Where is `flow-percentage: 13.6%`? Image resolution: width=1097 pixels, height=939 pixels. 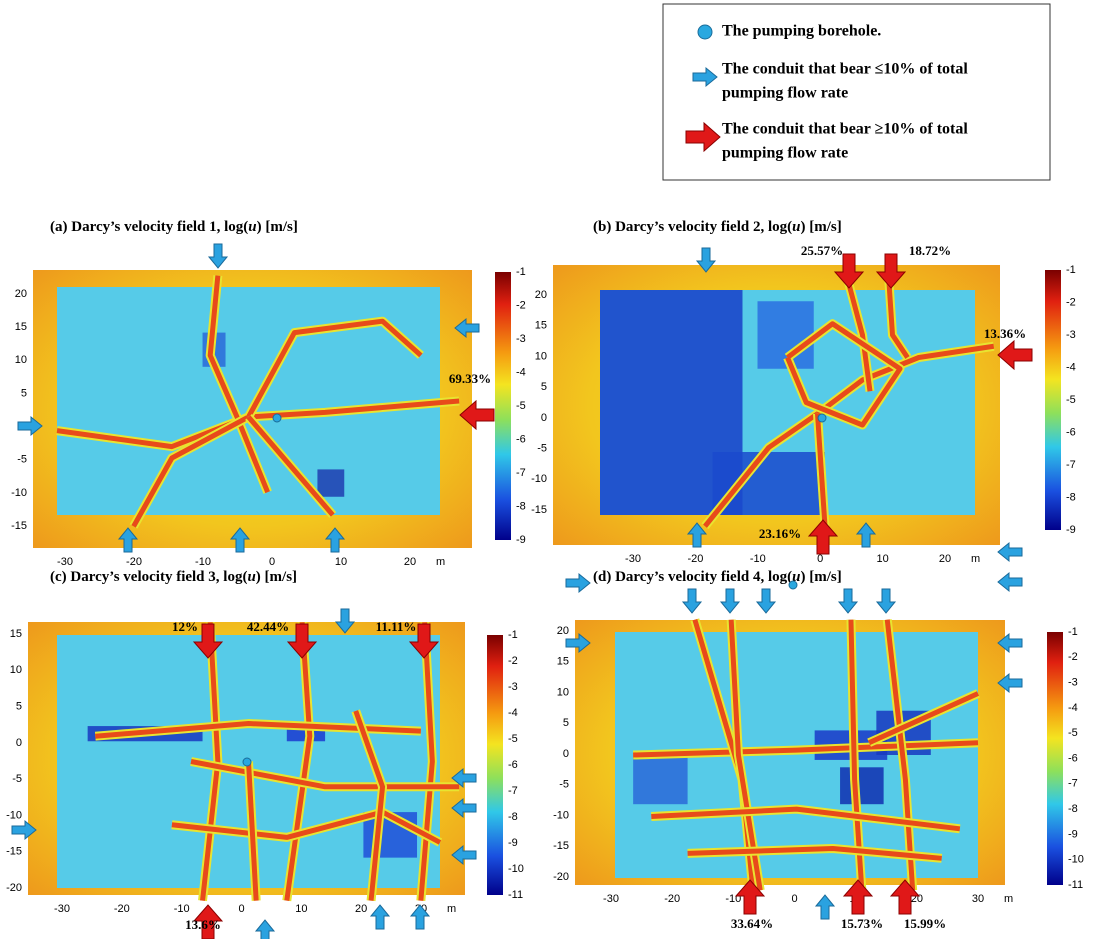 flow-percentage: 13.6% is located at coordinates (203, 924).